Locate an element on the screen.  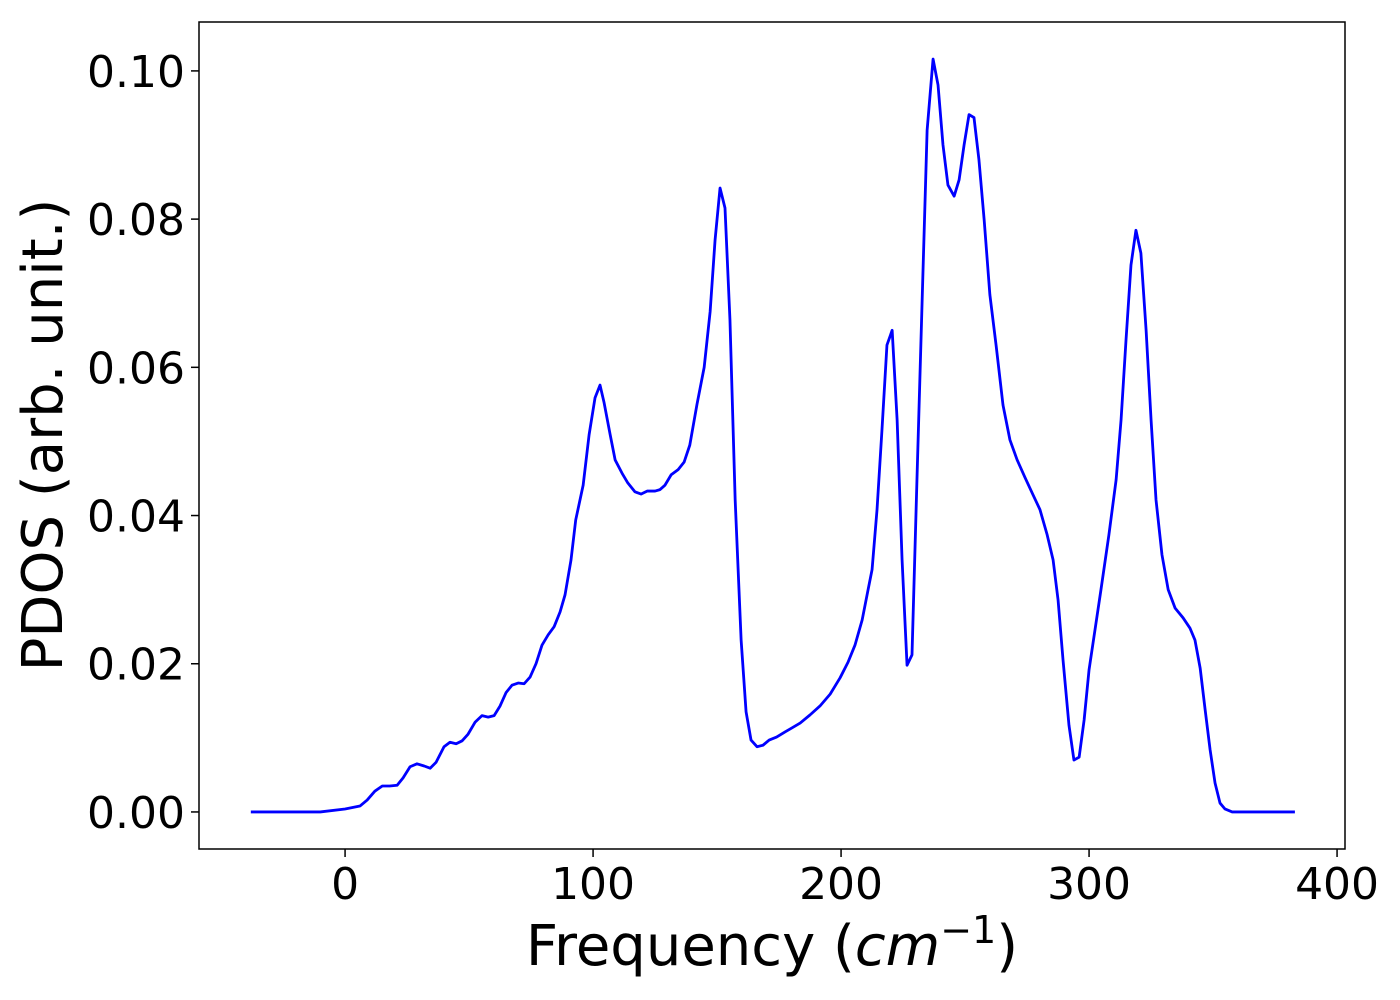
x-label-exponent: −1 is located at coordinates (968, 930).